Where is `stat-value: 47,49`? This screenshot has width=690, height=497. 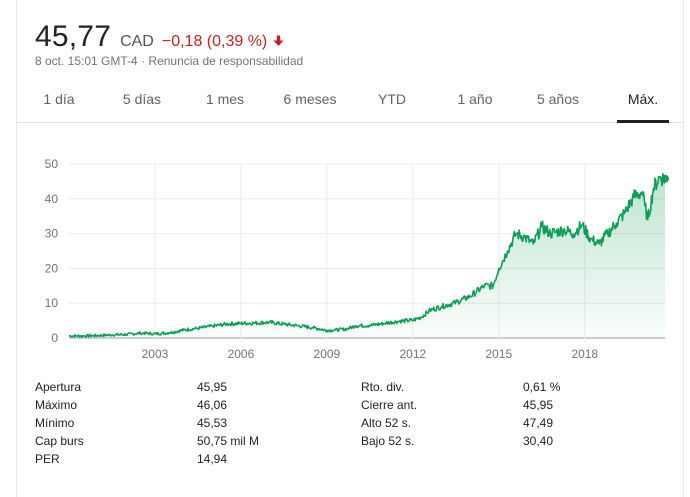
stat-value: 47,49 is located at coordinates (538, 423).